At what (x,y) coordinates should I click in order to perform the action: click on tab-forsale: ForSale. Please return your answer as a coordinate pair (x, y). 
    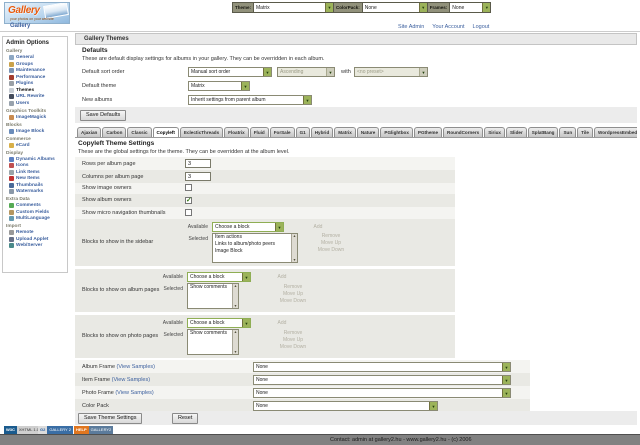
    Looking at the image, I should click on (282, 132).